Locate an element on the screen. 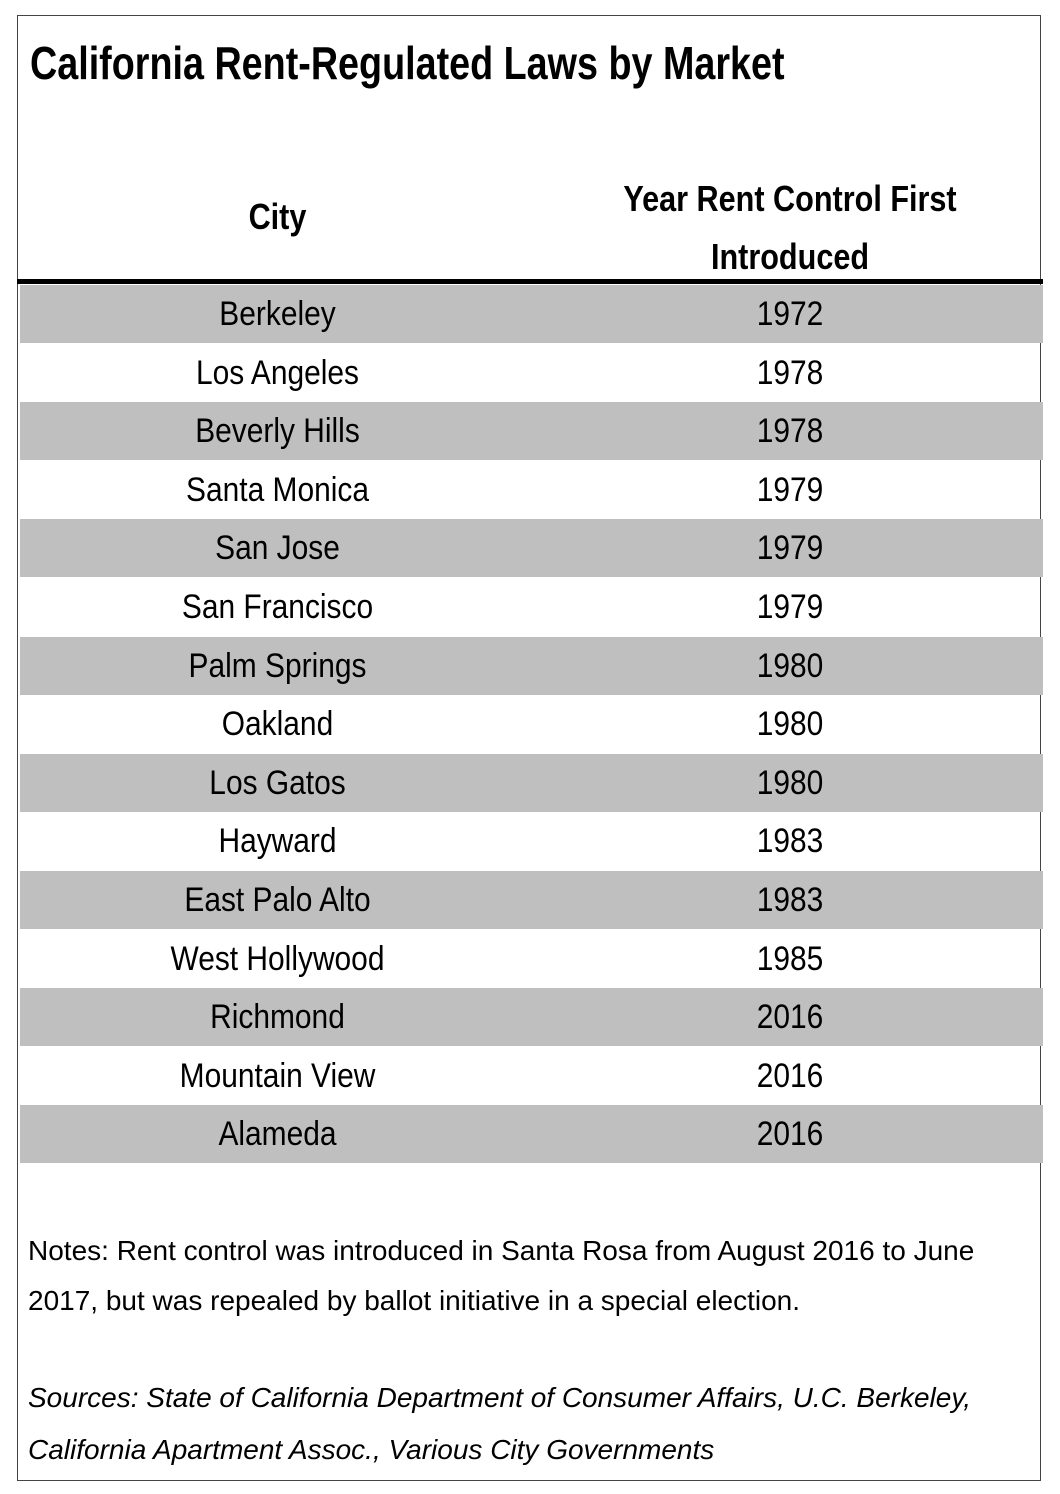 This screenshot has height=1494, width=1060. city-cell: Mountain View is located at coordinates (277, 1075).